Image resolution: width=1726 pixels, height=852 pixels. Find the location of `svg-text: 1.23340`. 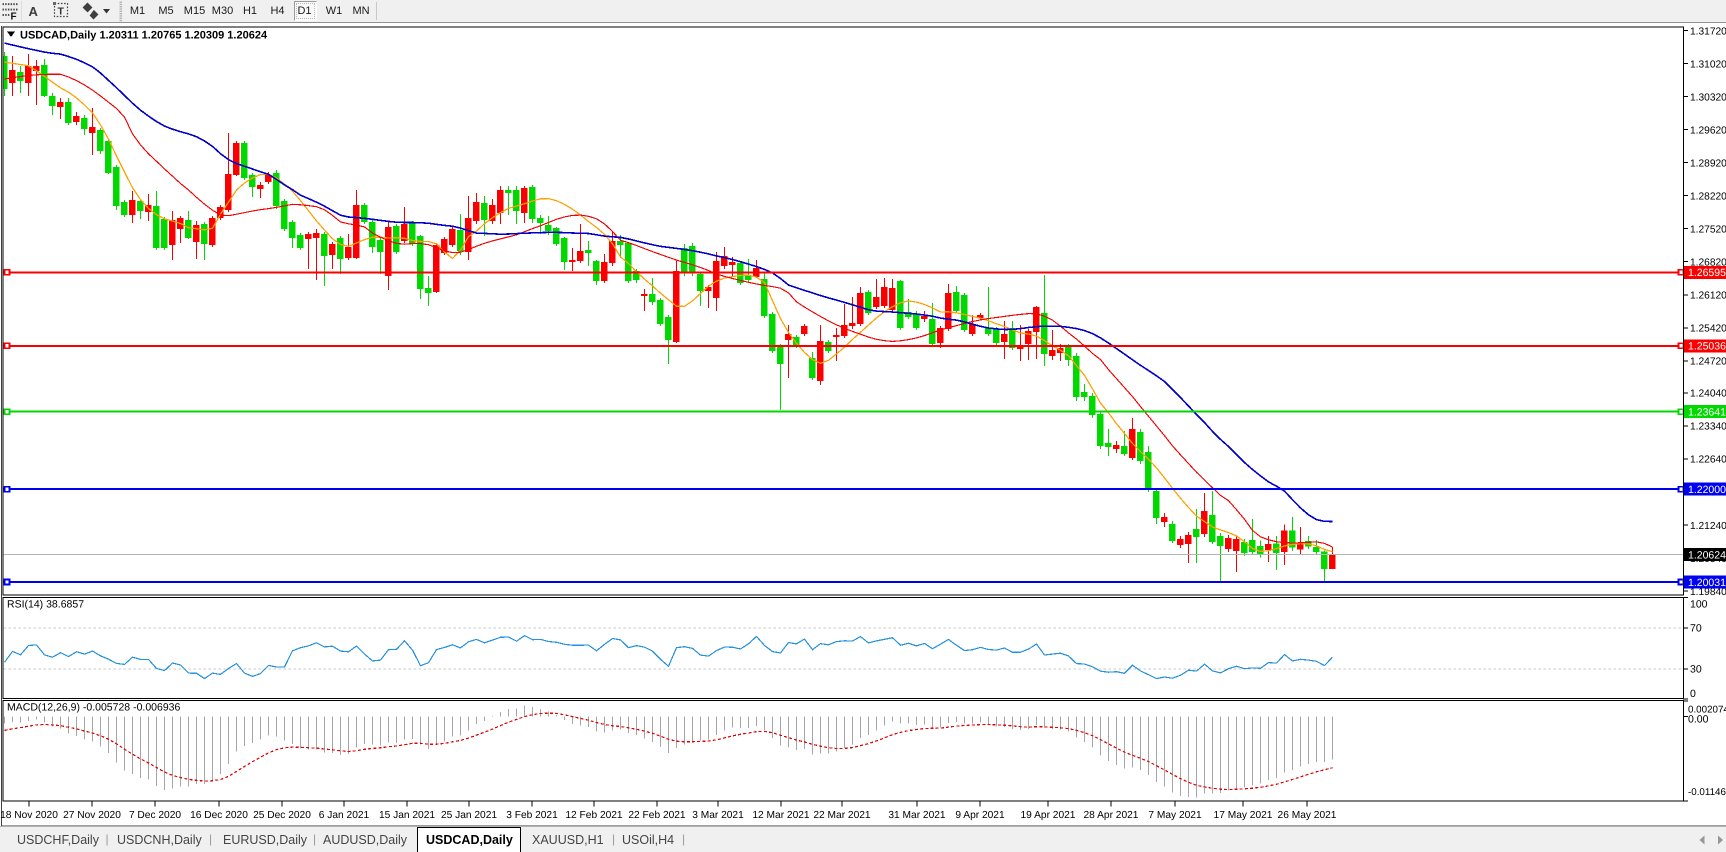

svg-text: 1.23340 is located at coordinates (1708, 427).